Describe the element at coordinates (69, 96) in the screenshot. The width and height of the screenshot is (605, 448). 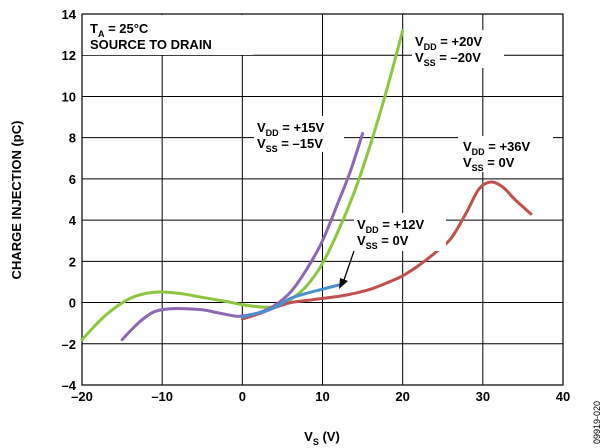
I see `y-tick-label: 10` at that location.